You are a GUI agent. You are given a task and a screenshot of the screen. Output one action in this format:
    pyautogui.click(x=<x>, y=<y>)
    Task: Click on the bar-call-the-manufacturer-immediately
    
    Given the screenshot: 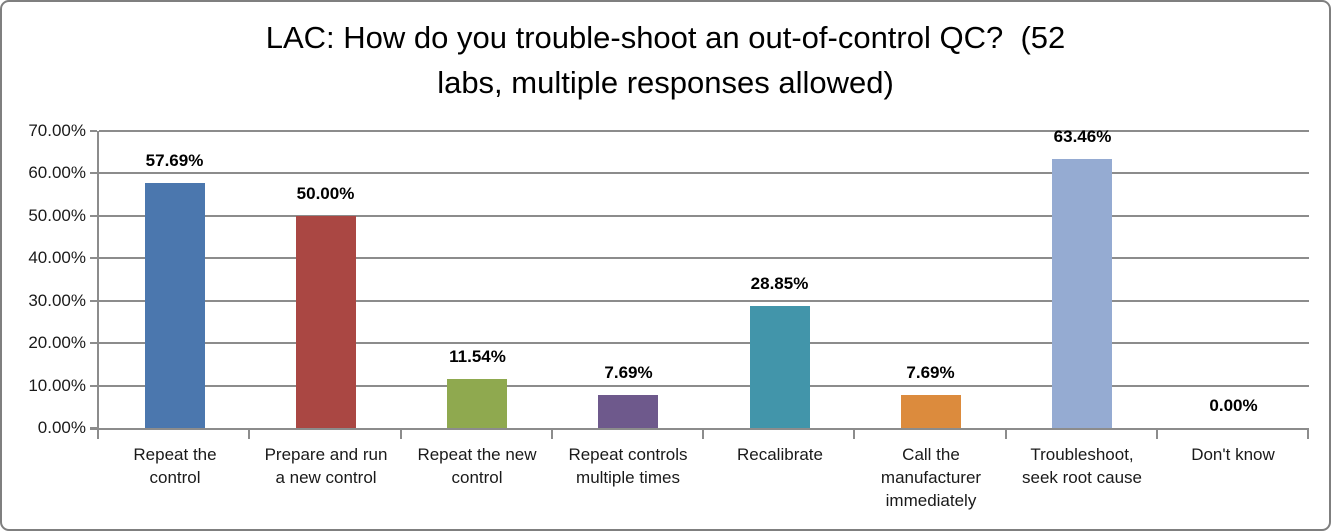 What is the action you would take?
    pyautogui.click(x=931, y=411)
    